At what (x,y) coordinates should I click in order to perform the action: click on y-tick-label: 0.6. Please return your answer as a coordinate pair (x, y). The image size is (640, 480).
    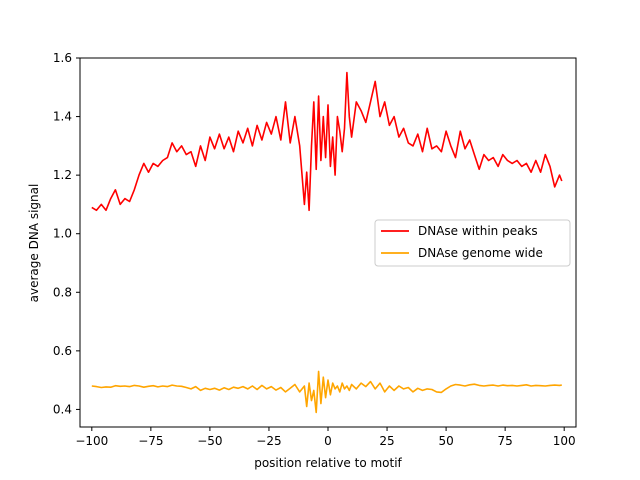
    Looking at the image, I should click on (62, 351).